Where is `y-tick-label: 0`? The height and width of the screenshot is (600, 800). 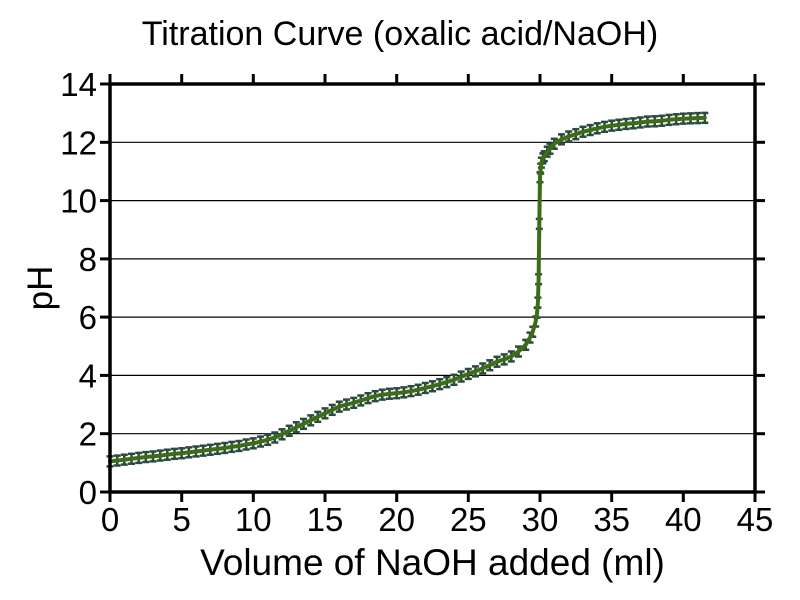 y-tick-label: 0 is located at coordinates (88, 492).